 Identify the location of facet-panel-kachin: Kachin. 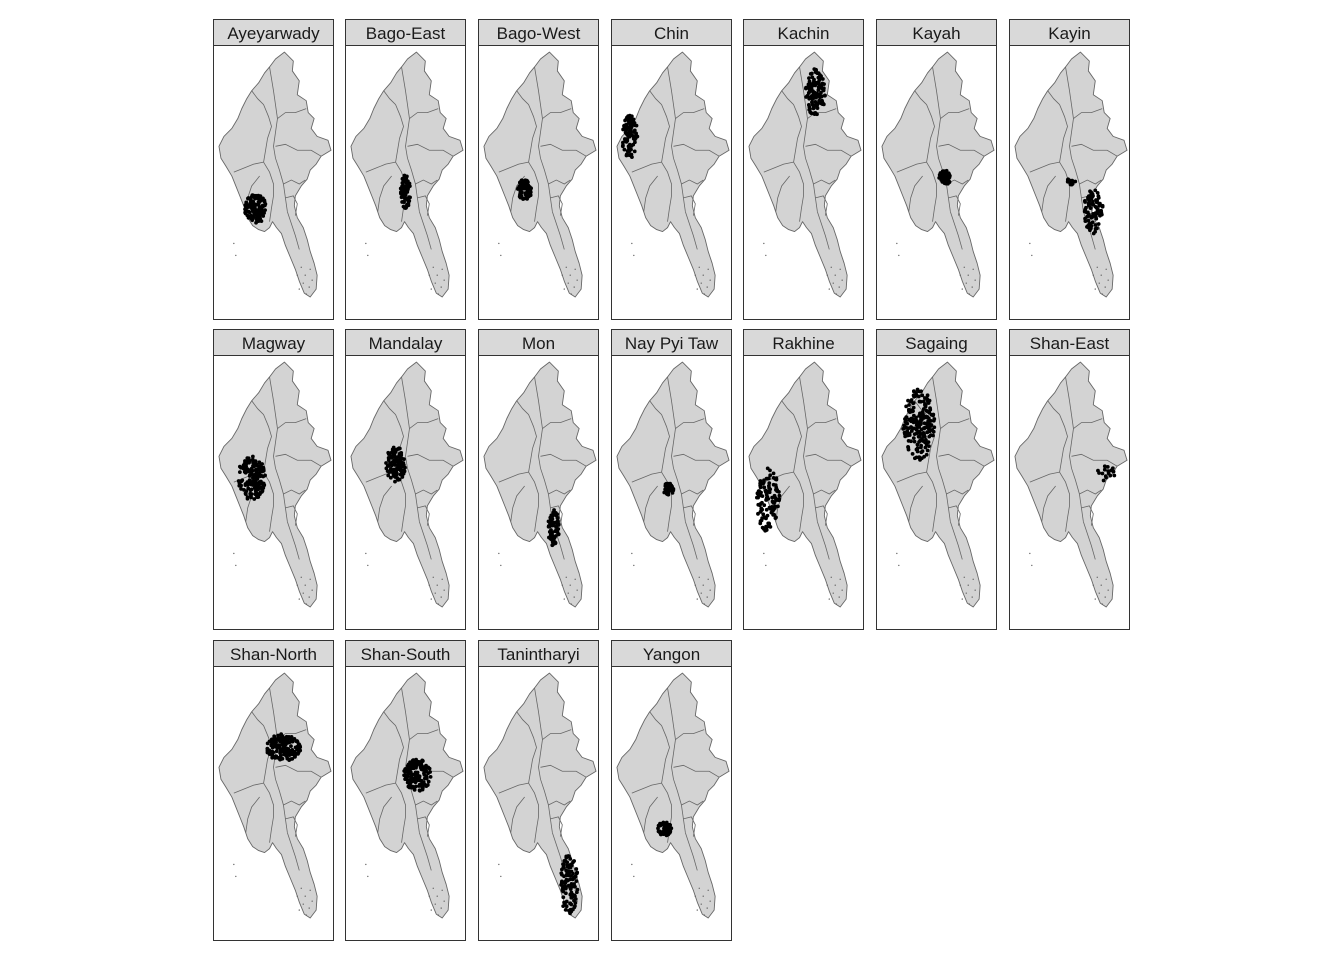
(803, 169).